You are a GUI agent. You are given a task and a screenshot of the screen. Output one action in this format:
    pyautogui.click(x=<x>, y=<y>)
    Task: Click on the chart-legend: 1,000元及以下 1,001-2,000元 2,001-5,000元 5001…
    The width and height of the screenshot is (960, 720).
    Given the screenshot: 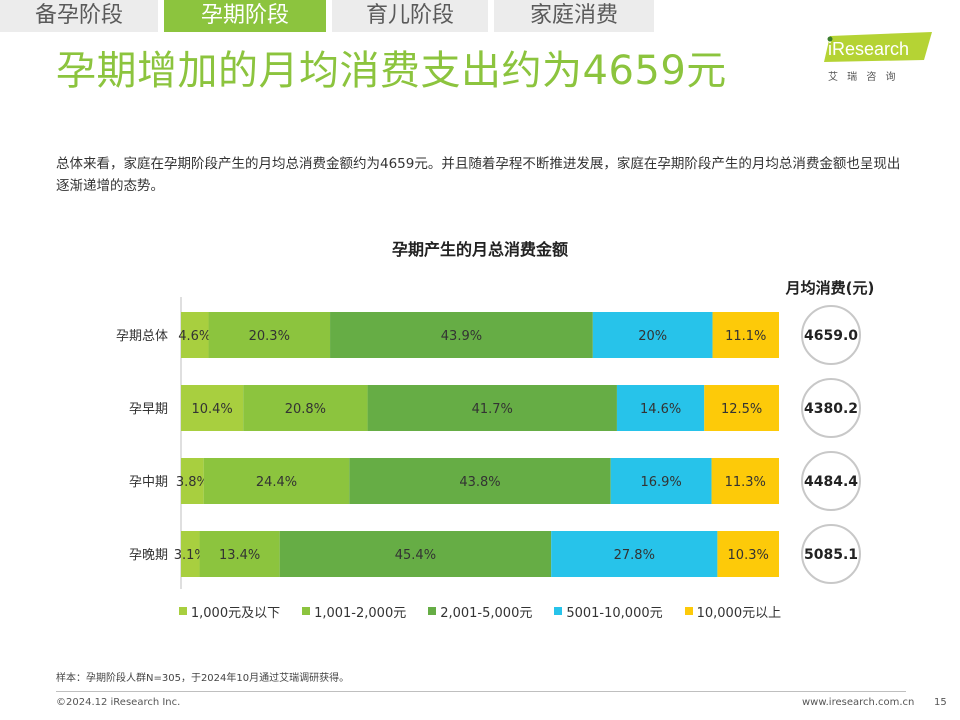 What is the action you would take?
    pyautogui.click(x=480, y=611)
    